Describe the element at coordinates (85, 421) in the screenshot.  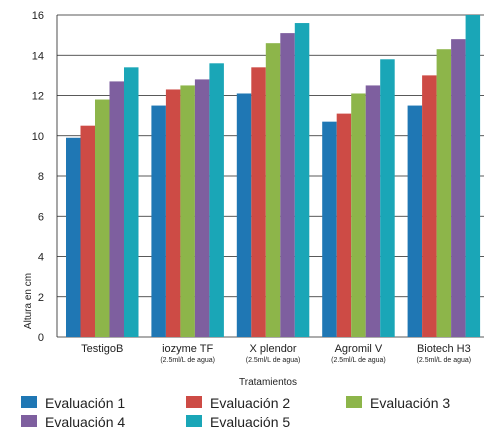
I see `legend-label: Evaluación 4` at that location.